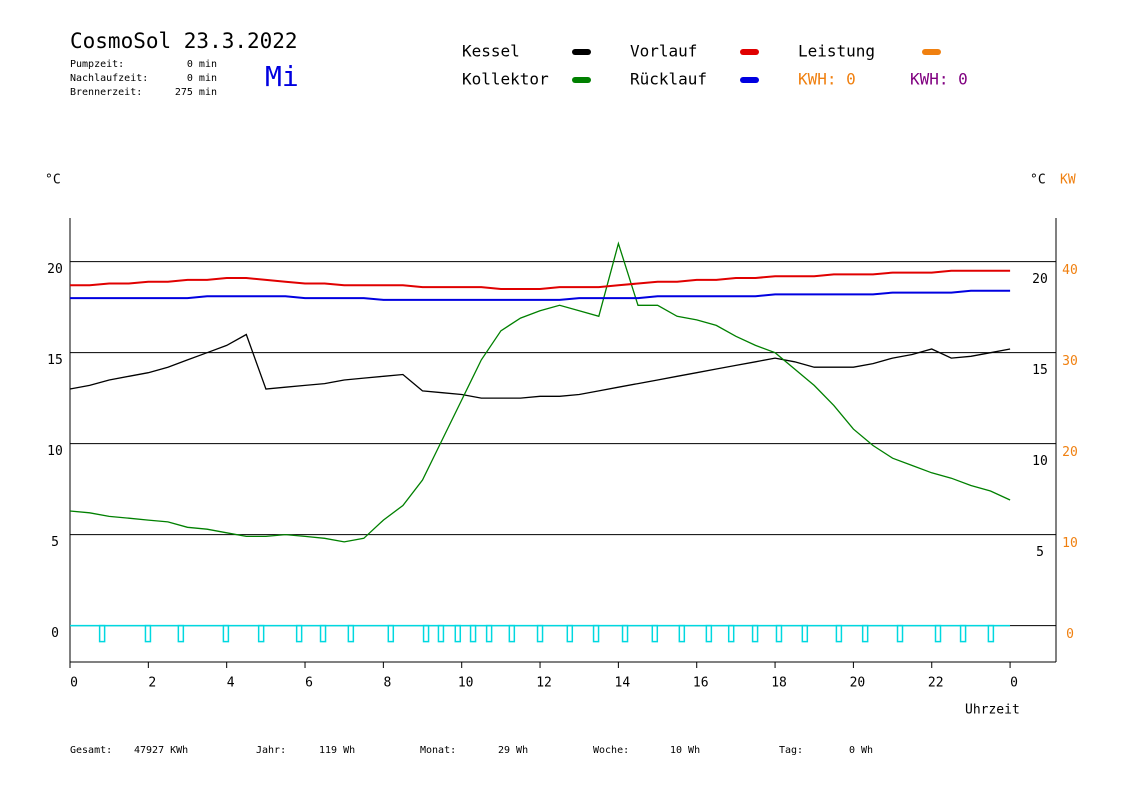  What do you see at coordinates (505, 79) in the screenshot?
I see `legend-label: Kollektor` at bounding box center [505, 79].